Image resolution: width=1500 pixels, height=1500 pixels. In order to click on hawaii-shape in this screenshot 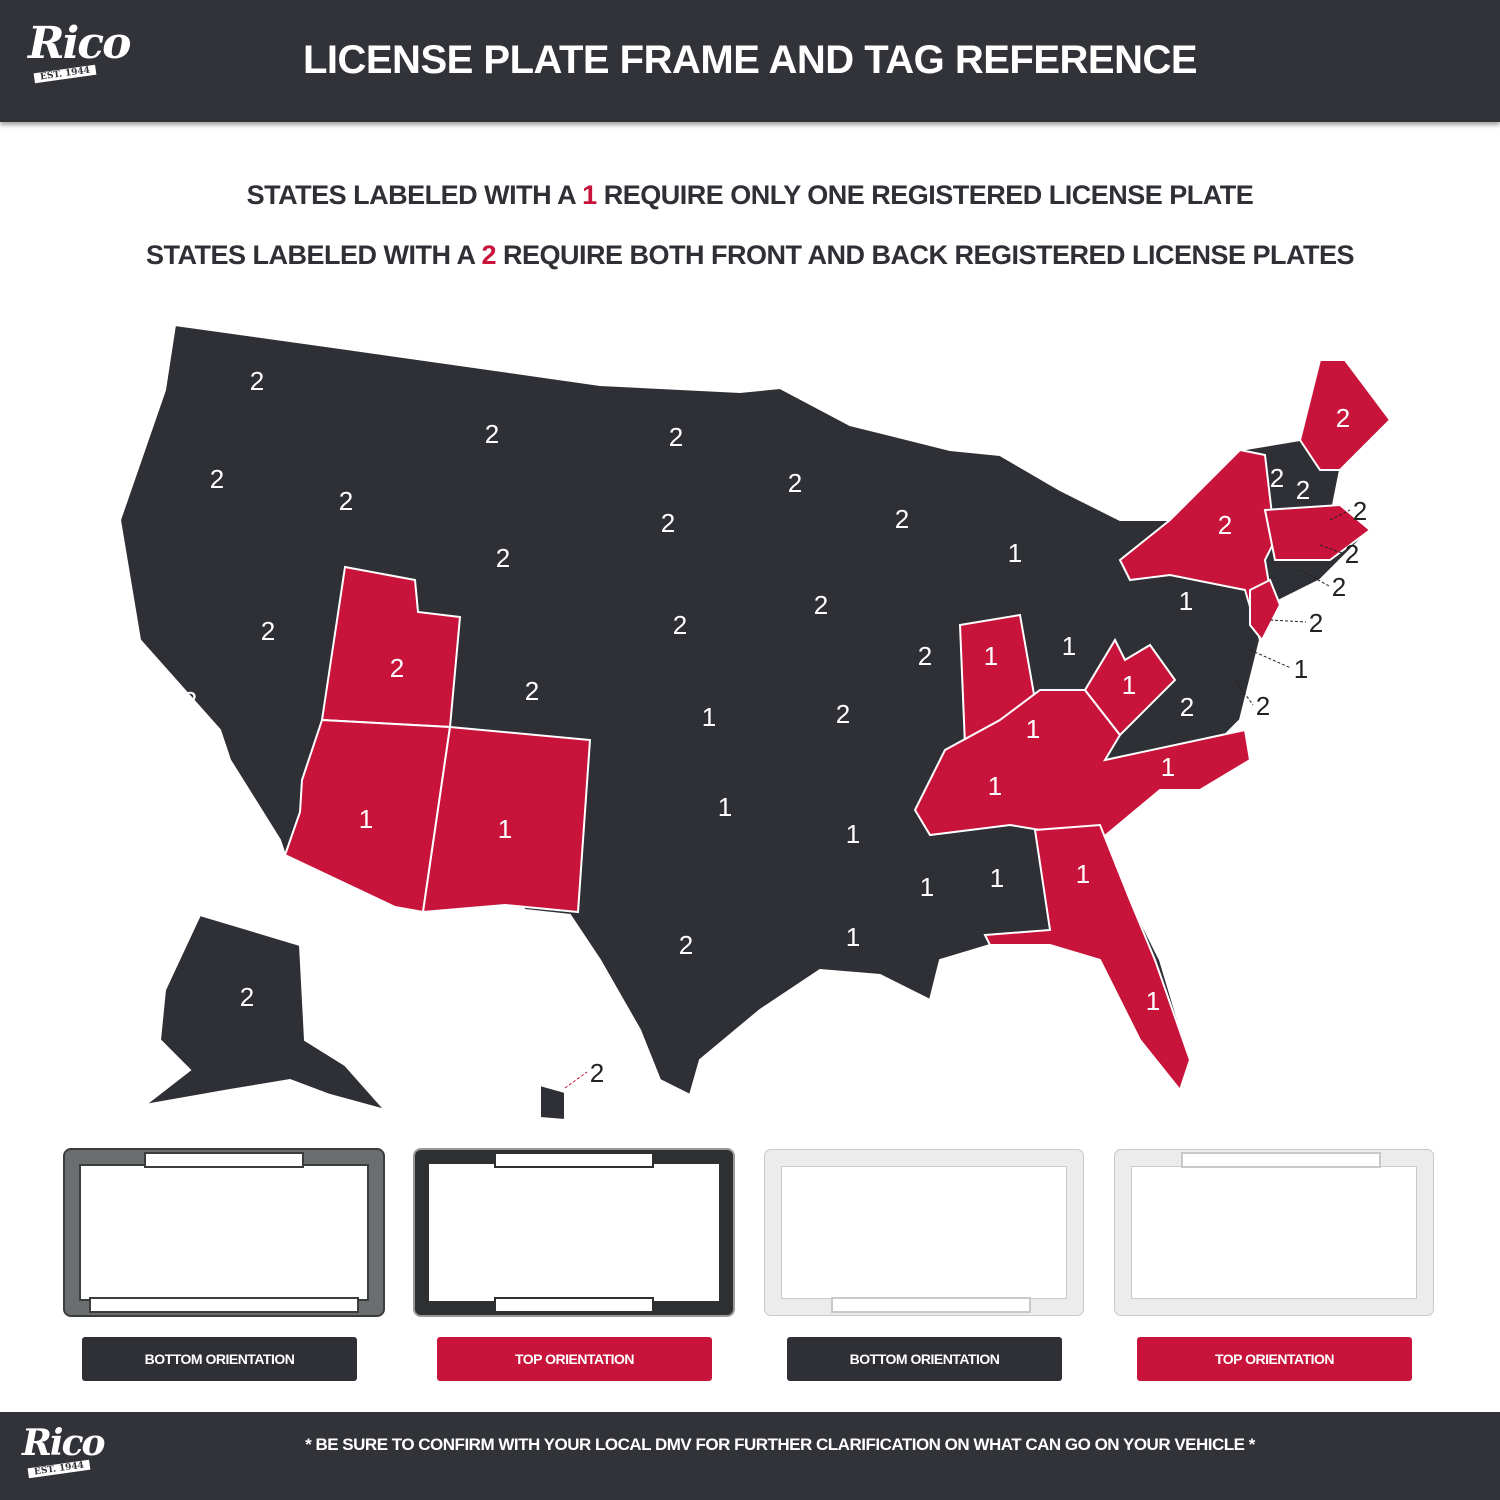, I will do `click(552, 1102)`.